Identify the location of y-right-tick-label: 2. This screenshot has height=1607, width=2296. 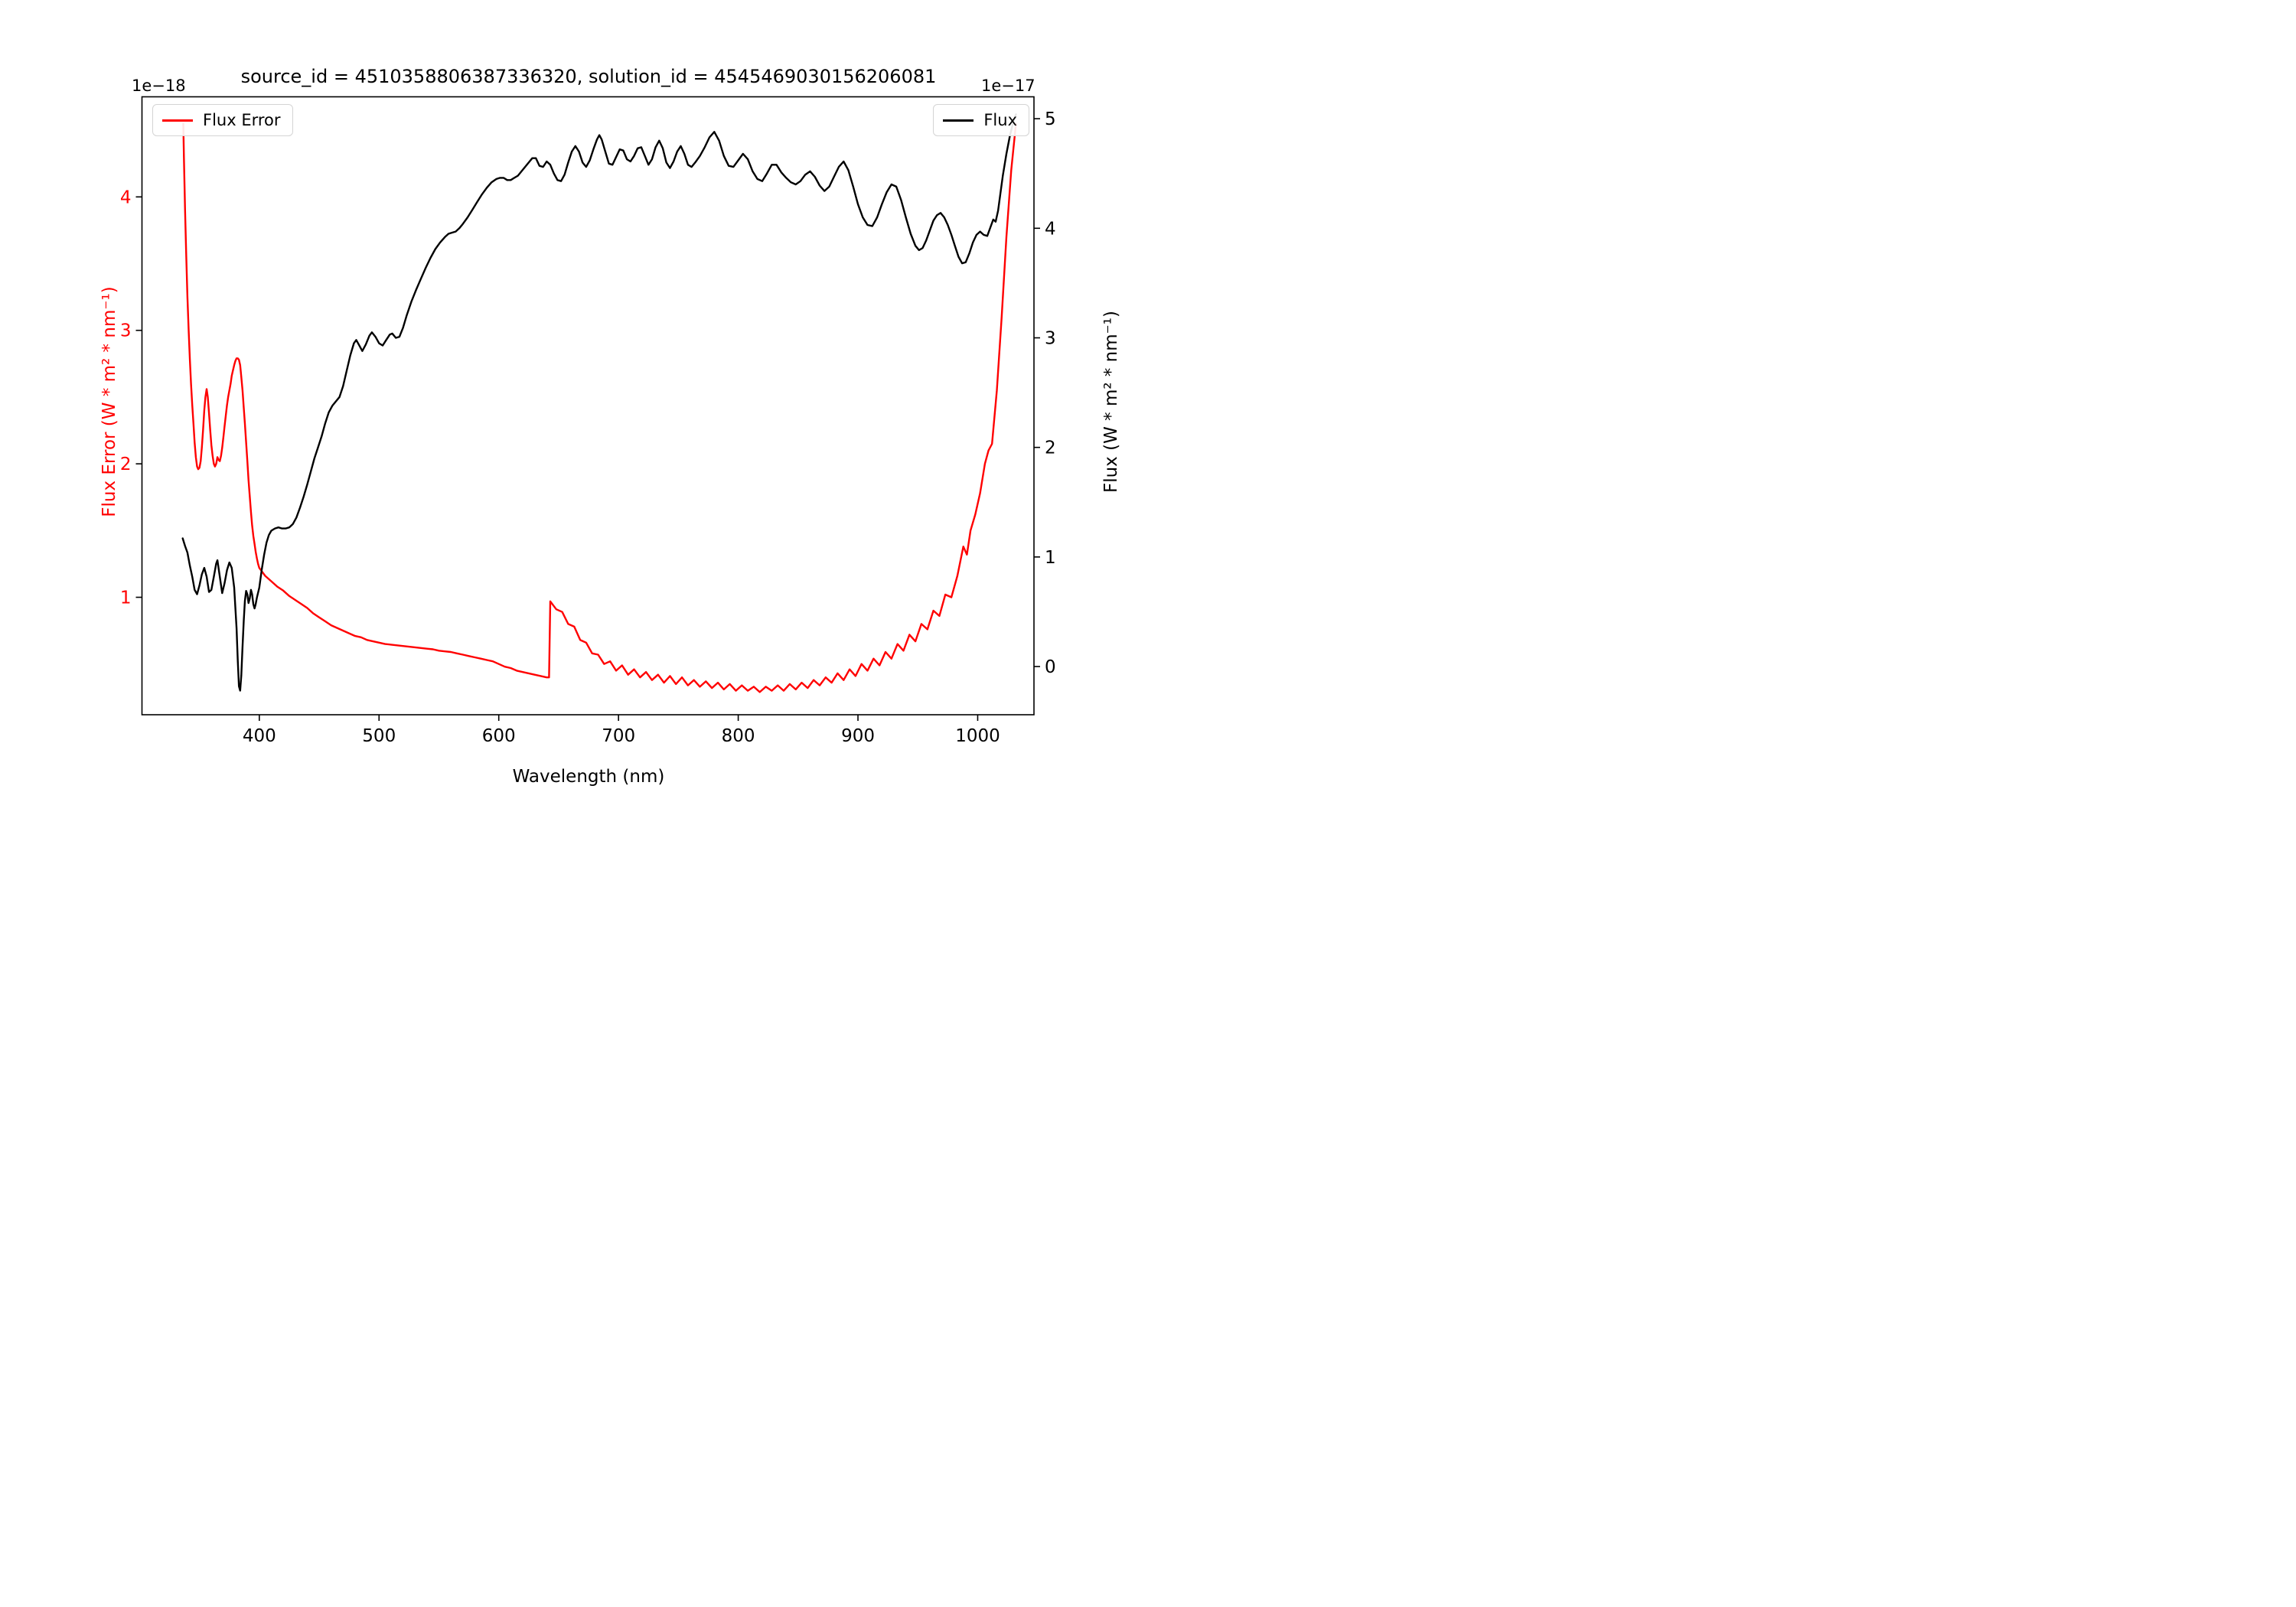
(1050, 448).